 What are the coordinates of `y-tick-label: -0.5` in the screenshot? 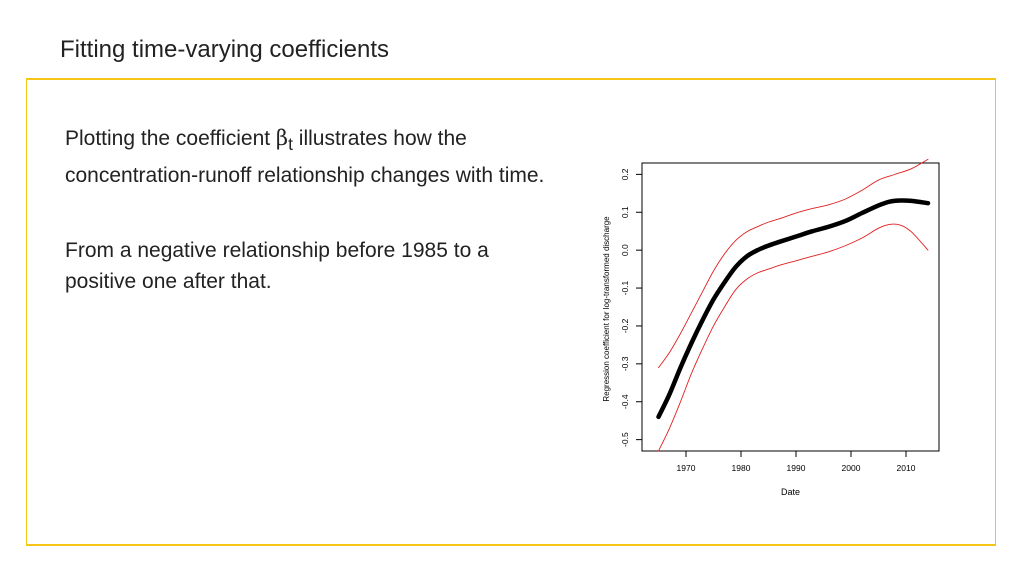 It's located at (625, 439).